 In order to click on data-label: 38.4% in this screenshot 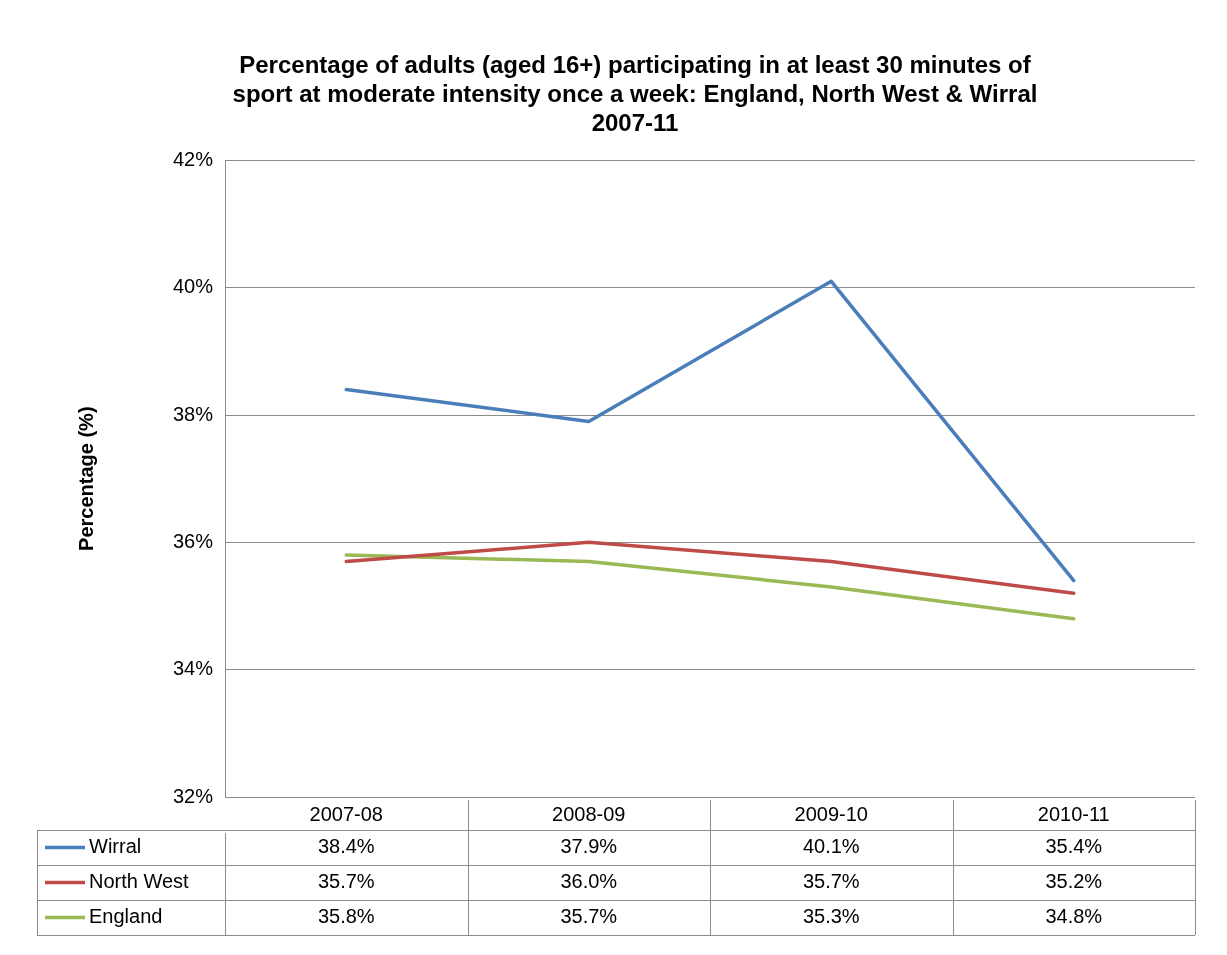, I will do `click(346, 846)`.